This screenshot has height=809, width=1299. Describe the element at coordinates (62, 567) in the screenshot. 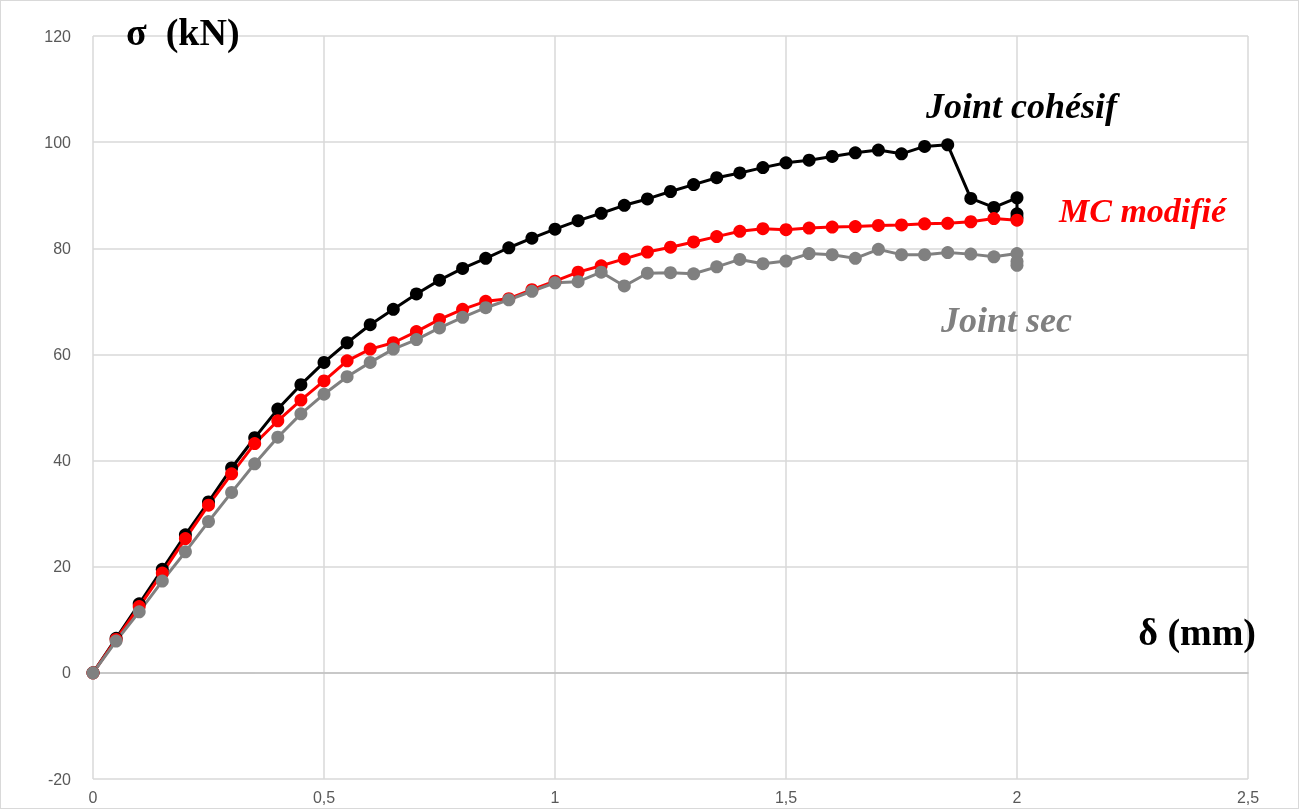

I see `y-tick-label: 20` at that location.